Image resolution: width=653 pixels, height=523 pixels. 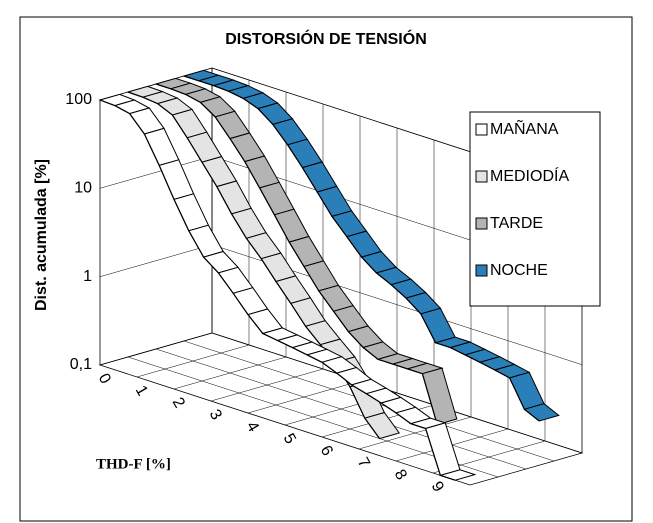 What do you see at coordinates (83, 188) in the screenshot?
I see `y-tick-label: 10` at bounding box center [83, 188].